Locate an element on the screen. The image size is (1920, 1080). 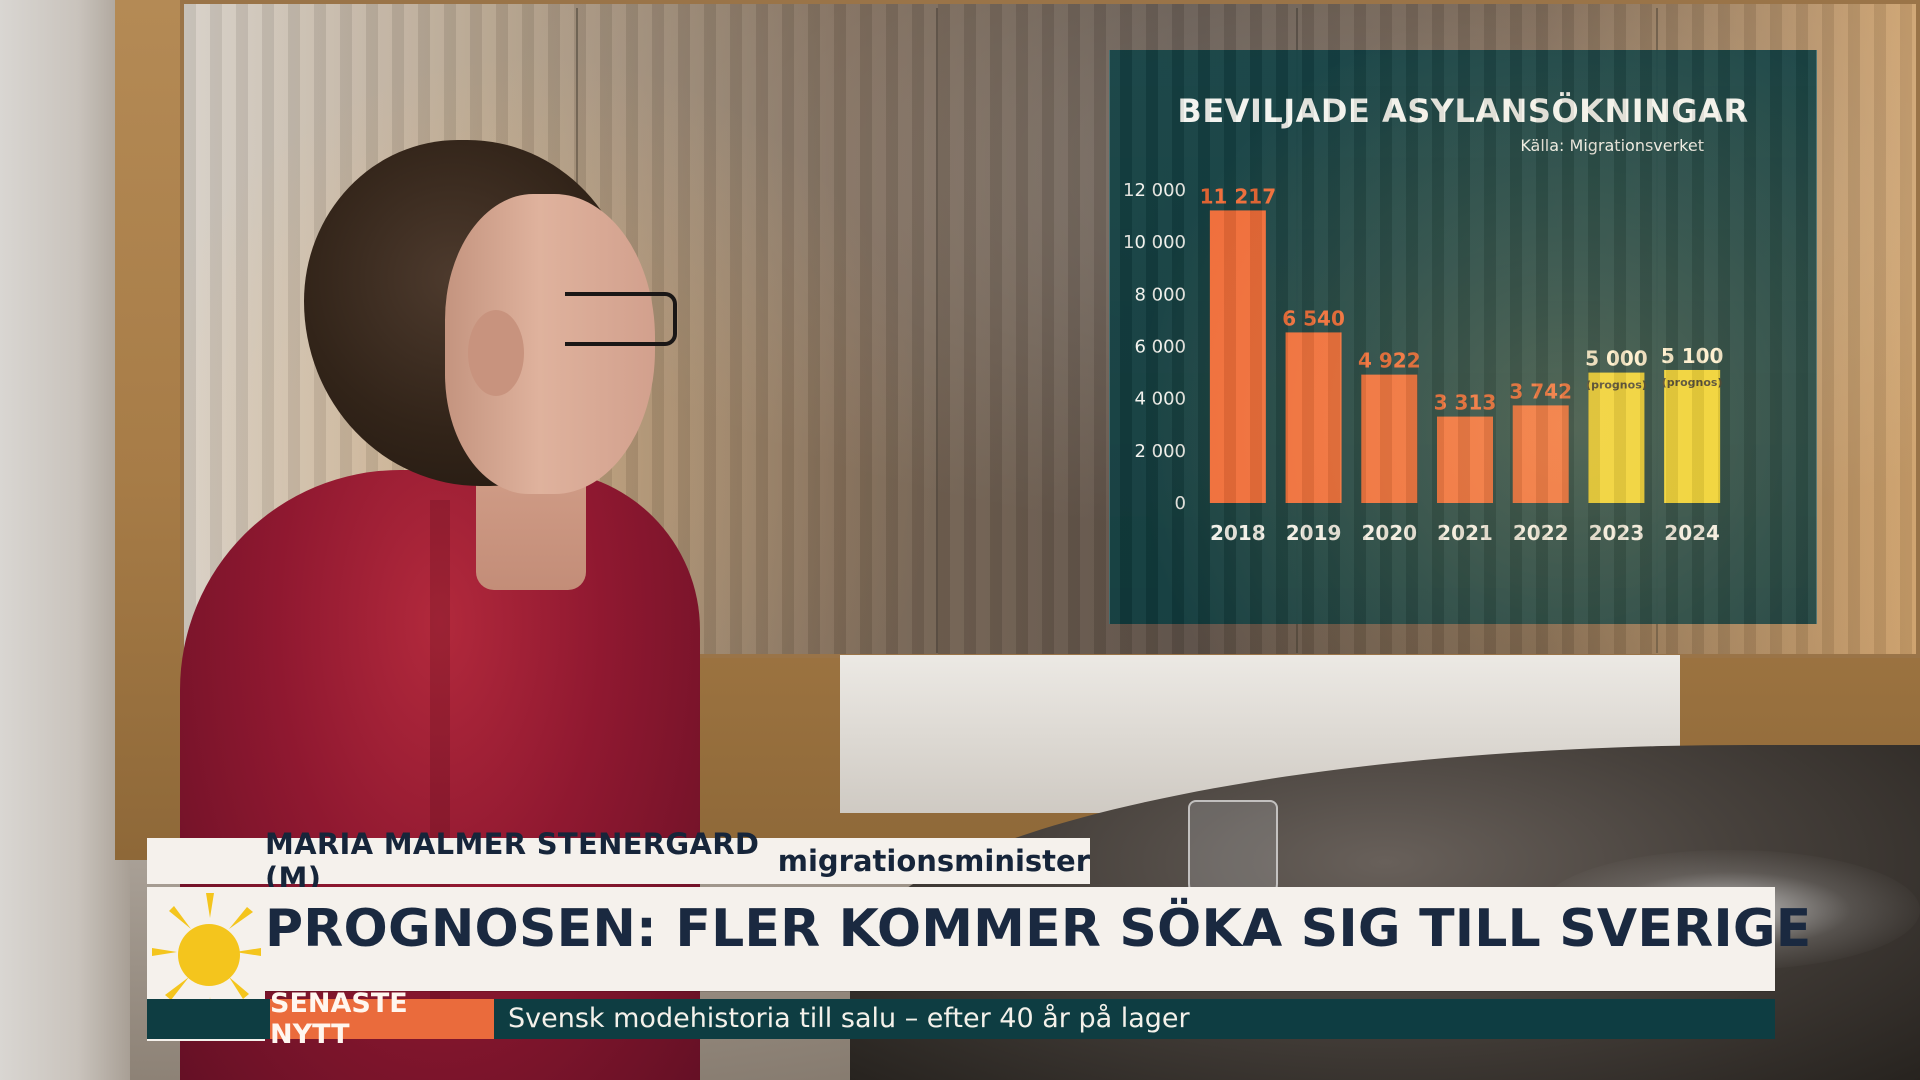
left-wall is located at coordinates (65, 540).